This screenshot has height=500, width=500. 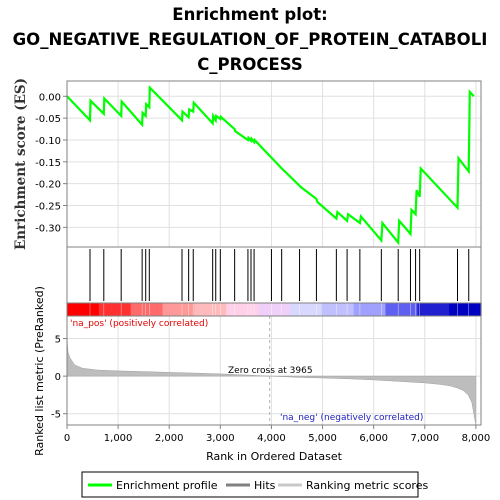 I want to click on es-tick-label: -0.15, so click(x=48, y=163).